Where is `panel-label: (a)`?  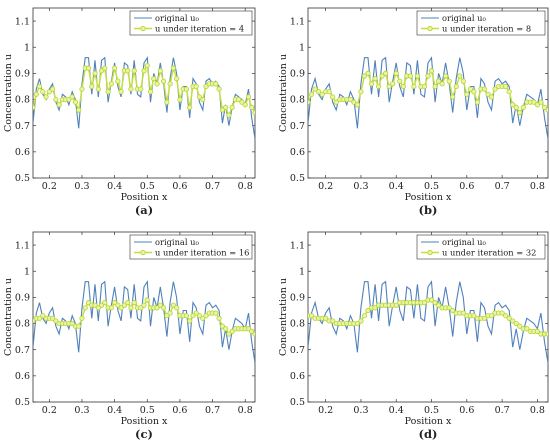
panel-label: (a) is located at coordinates (144, 210).